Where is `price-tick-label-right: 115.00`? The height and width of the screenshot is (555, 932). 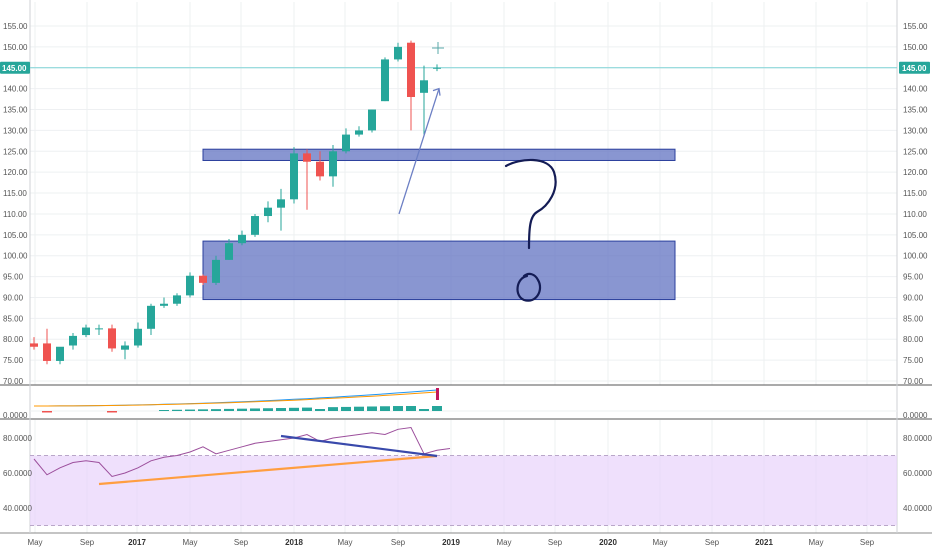
price-tick-label-right: 115.00 is located at coordinates (915, 193).